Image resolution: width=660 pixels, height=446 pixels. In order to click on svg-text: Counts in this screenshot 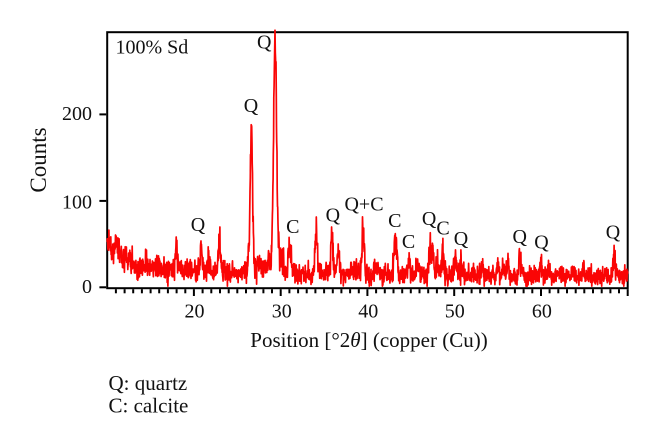, I will do `click(38, 159)`.